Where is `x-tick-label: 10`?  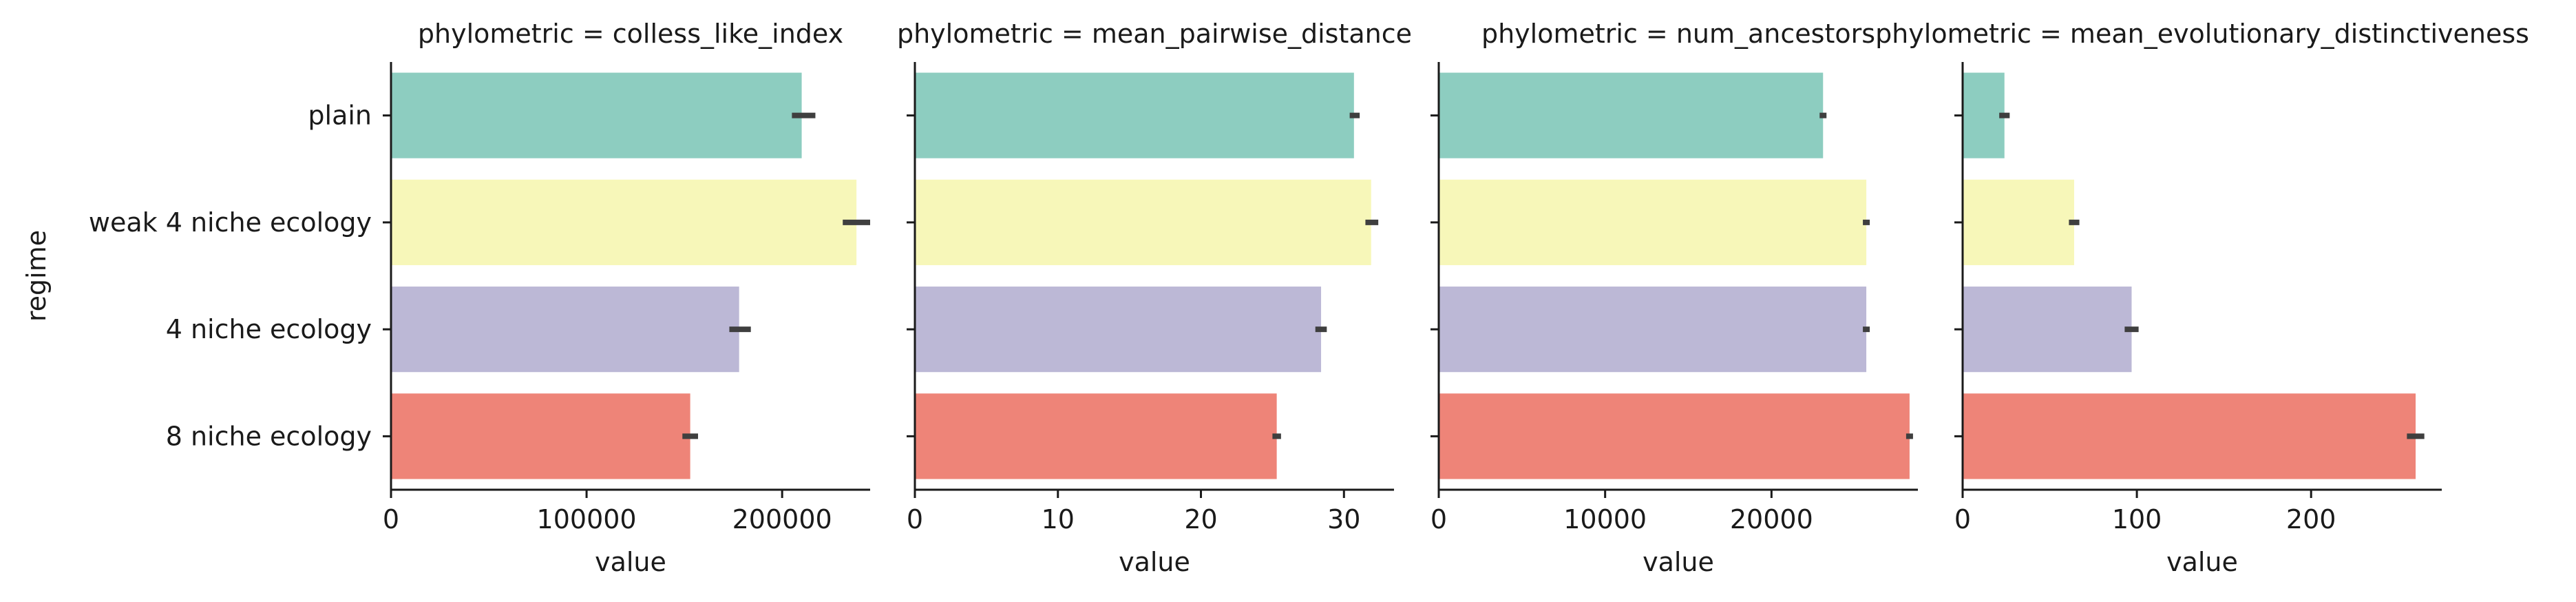
x-tick-label: 10 is located at coordinates (1058, 519).